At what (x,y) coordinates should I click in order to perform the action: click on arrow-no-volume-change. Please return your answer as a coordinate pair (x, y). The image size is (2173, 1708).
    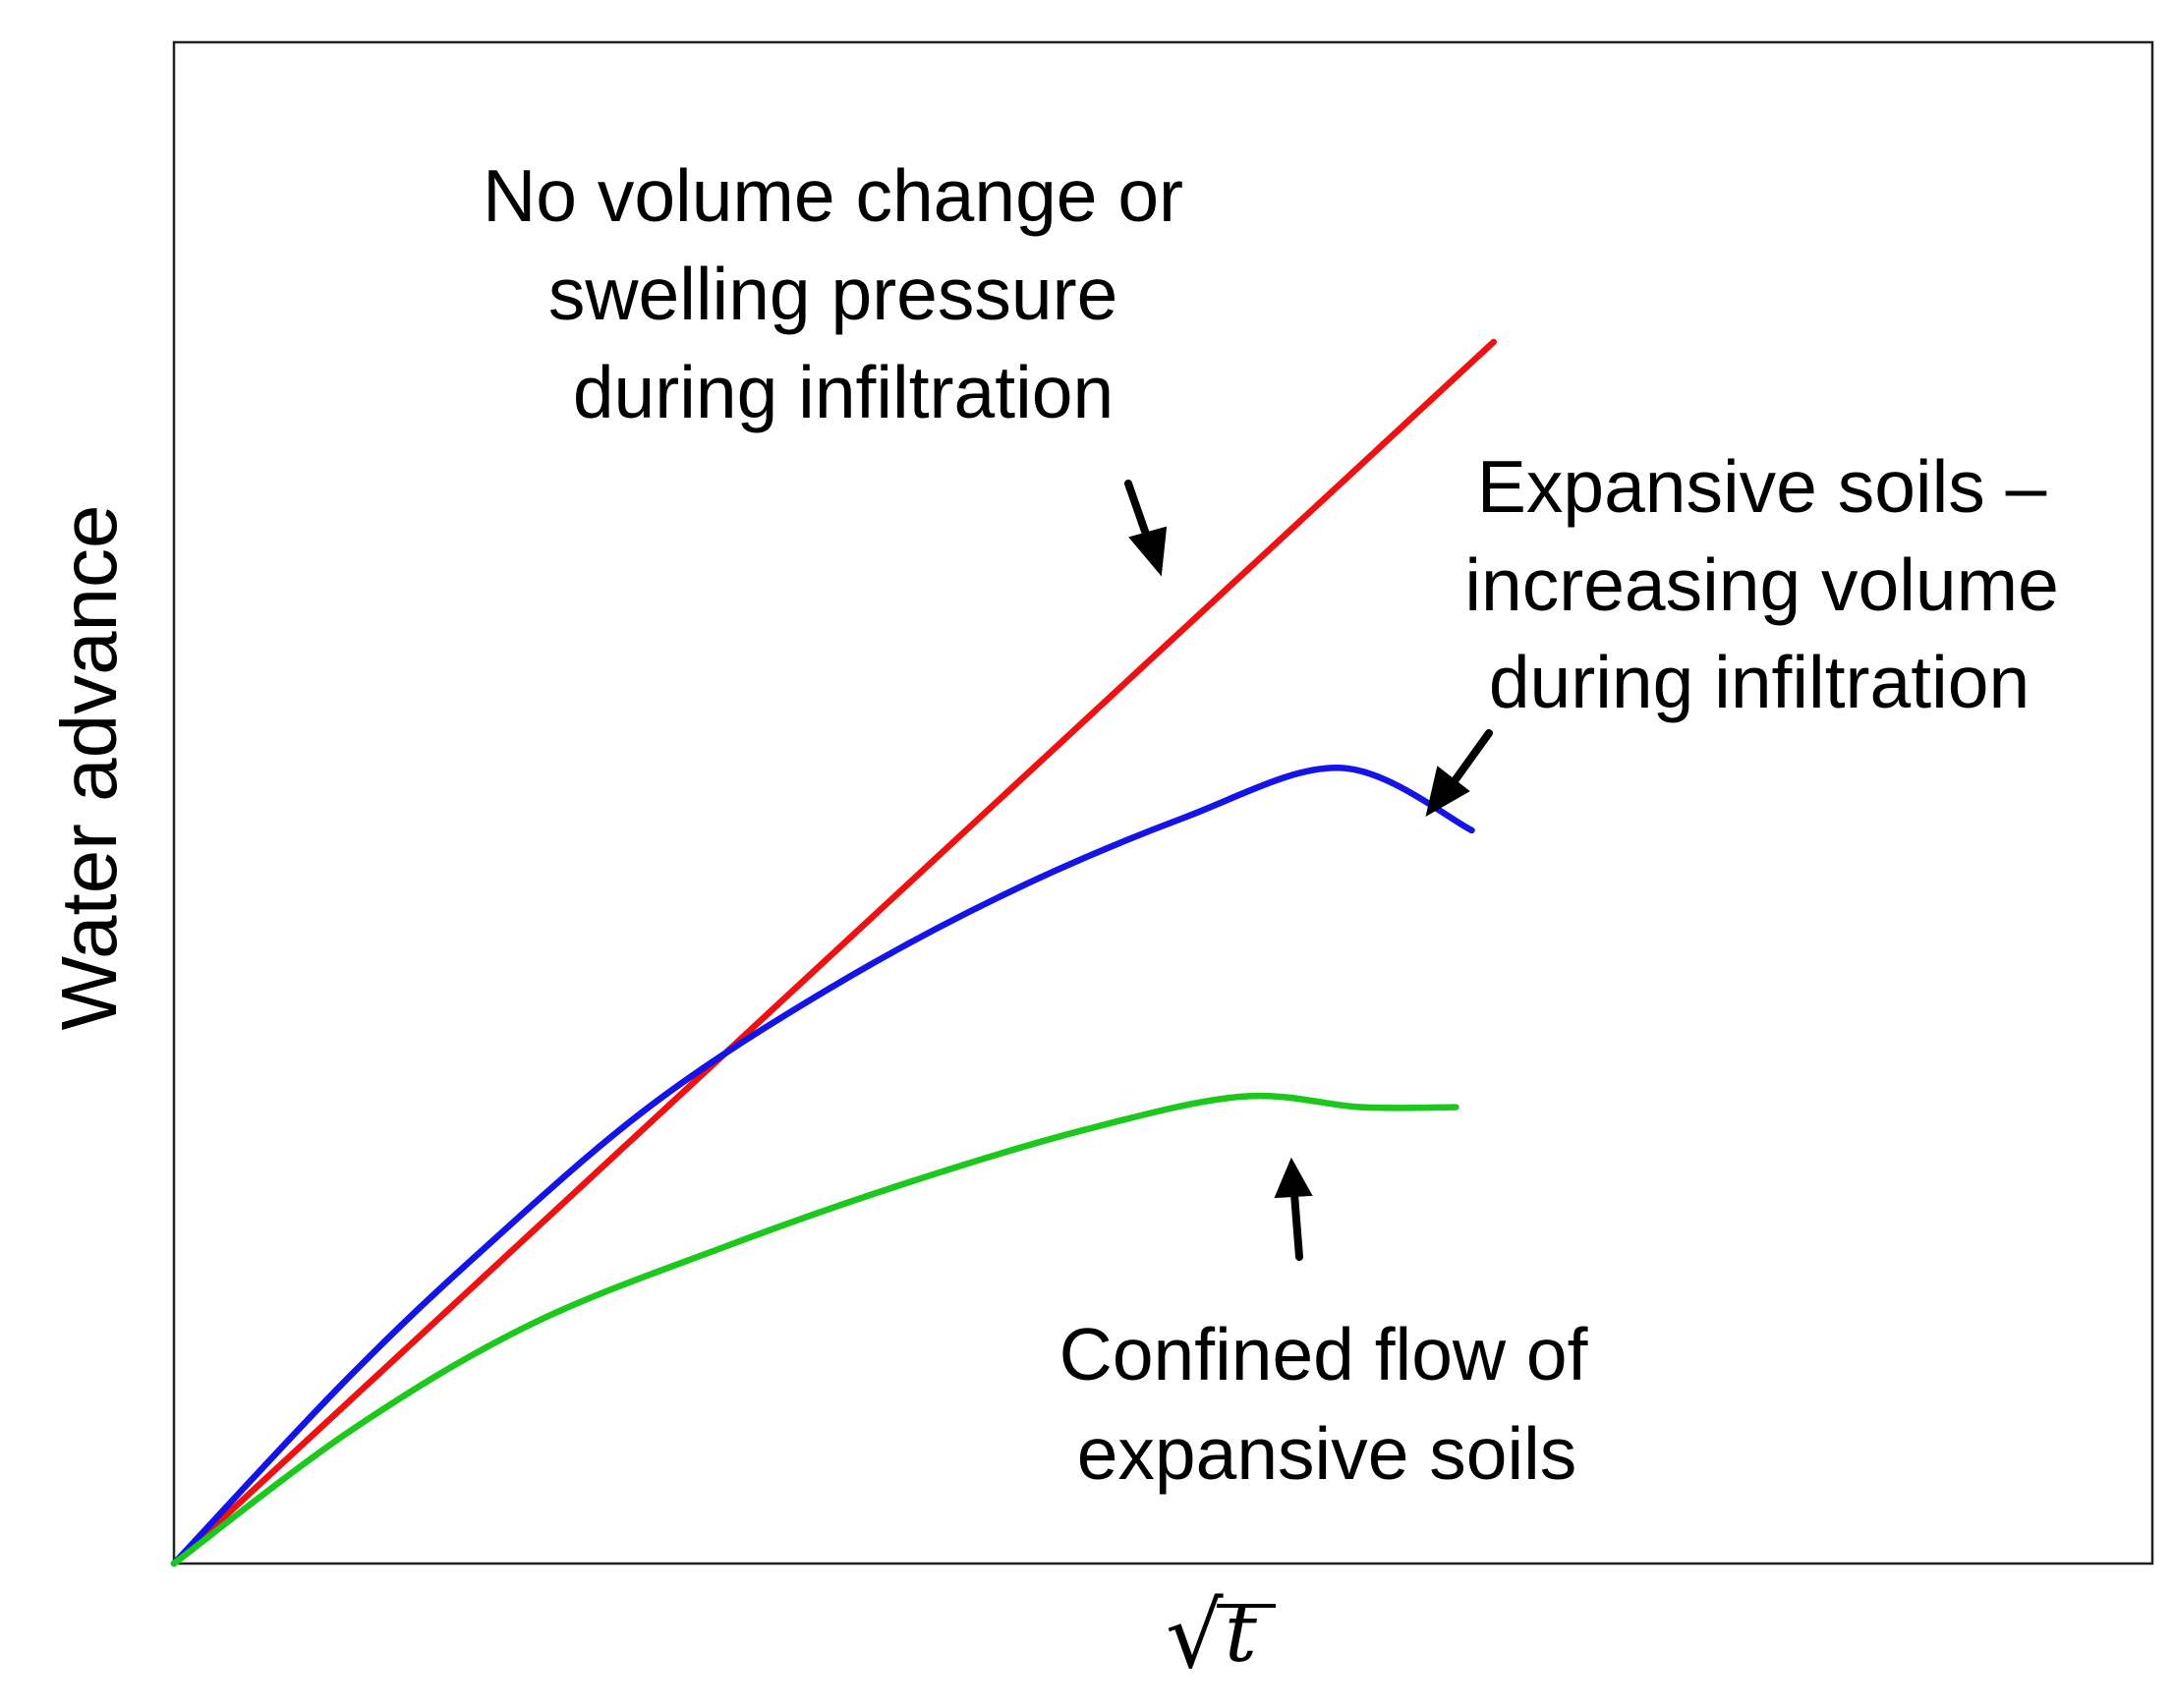
    Looking at the image, I should click on (1146, 528).